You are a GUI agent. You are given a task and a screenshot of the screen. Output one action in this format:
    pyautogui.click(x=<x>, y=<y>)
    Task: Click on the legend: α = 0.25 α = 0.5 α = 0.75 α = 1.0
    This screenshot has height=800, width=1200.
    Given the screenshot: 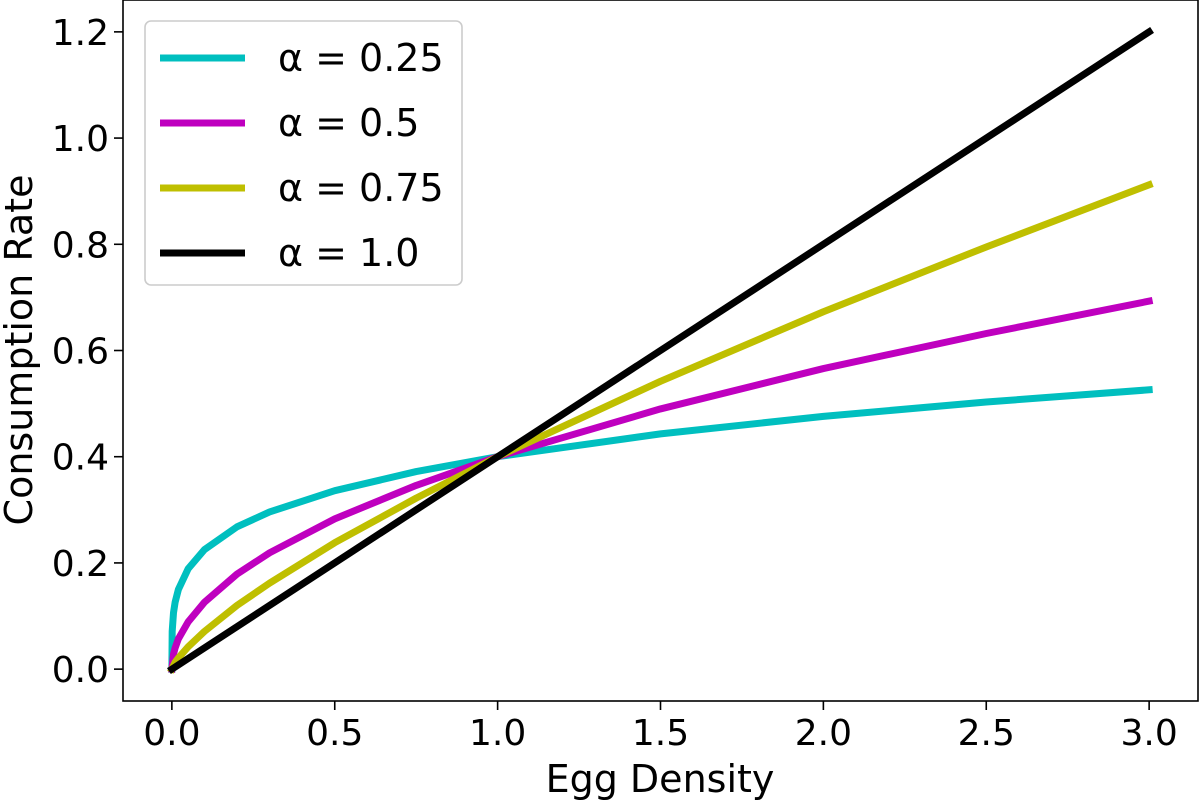 What is the action you would take?
    pyautogui.click(x=303, y=153)
    